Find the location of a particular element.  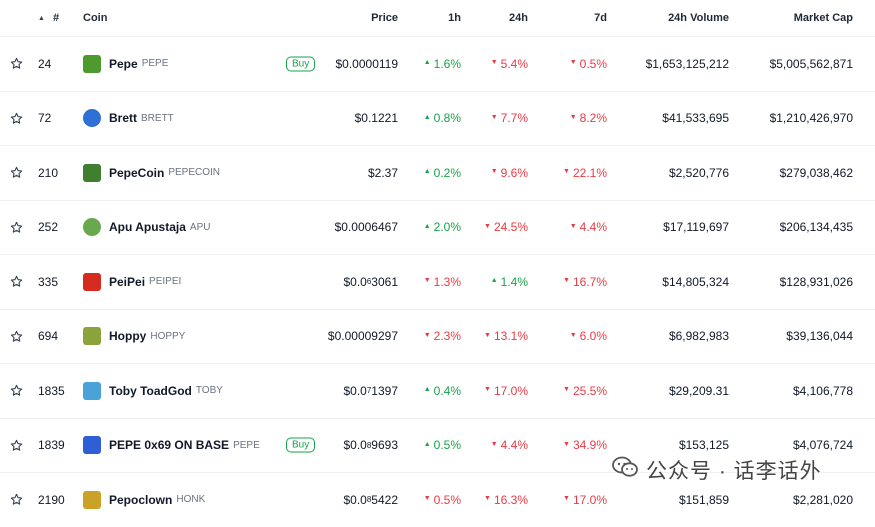

up-triangle-icon: ▲ is located at coordinates (427, 117).